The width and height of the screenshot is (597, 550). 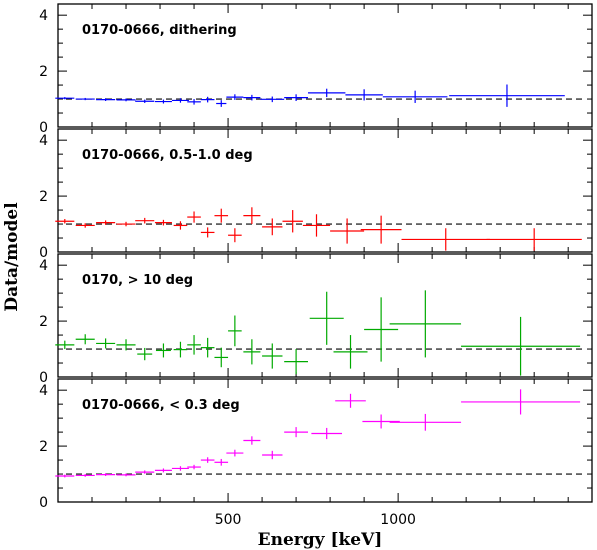 I want to click on panel-label: 0170-0666, 0.5-1.0 deg, so click(x=167, y=155).